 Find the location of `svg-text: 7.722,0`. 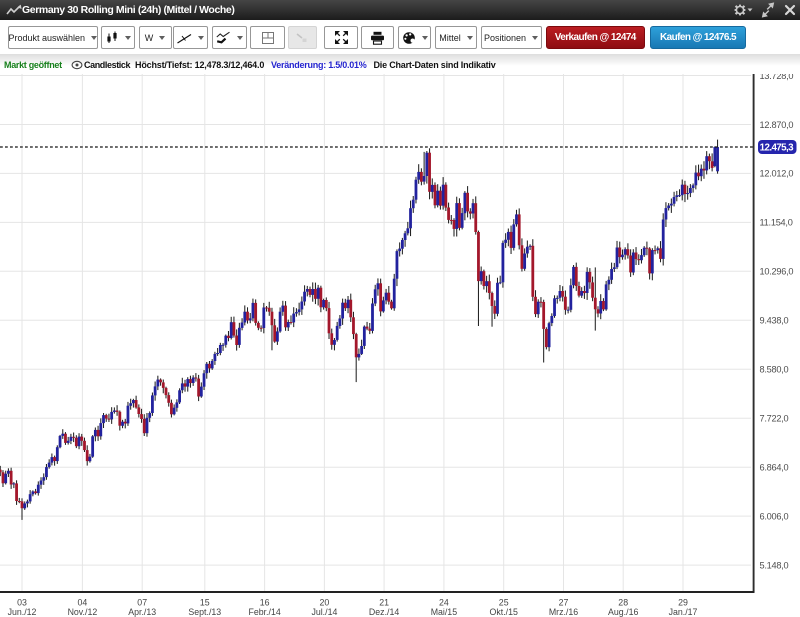

svg-text: 7.722,0 is located at coordinates (774, 419).